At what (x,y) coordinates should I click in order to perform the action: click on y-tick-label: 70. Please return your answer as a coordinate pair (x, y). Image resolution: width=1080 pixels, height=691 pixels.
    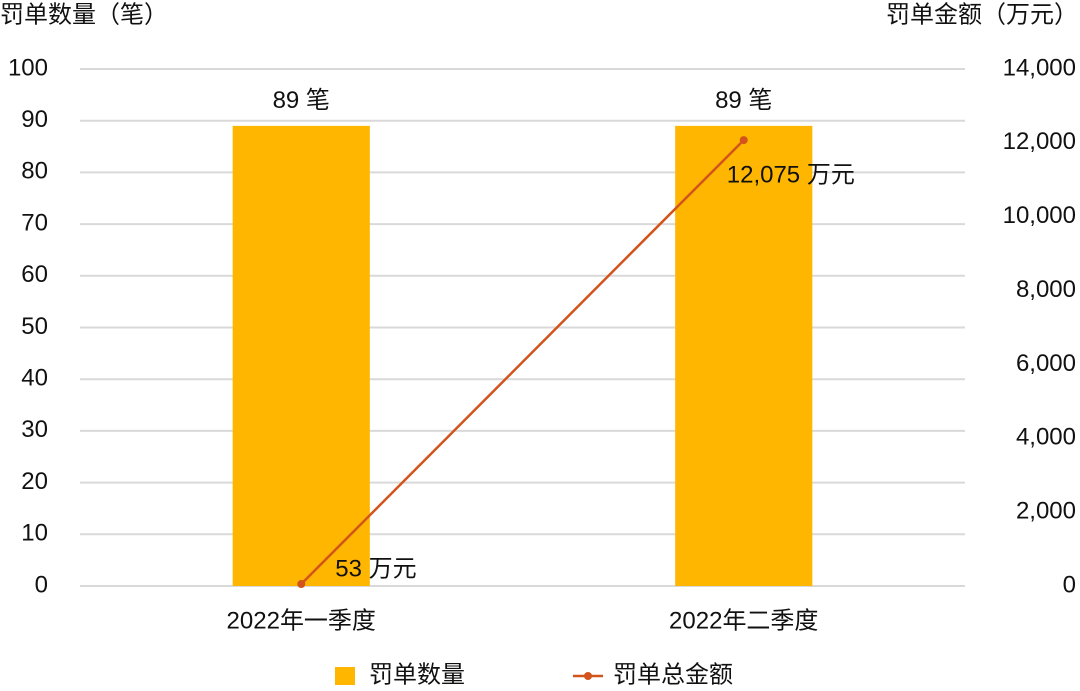
    Looking at the image, I should click on (34, 222).